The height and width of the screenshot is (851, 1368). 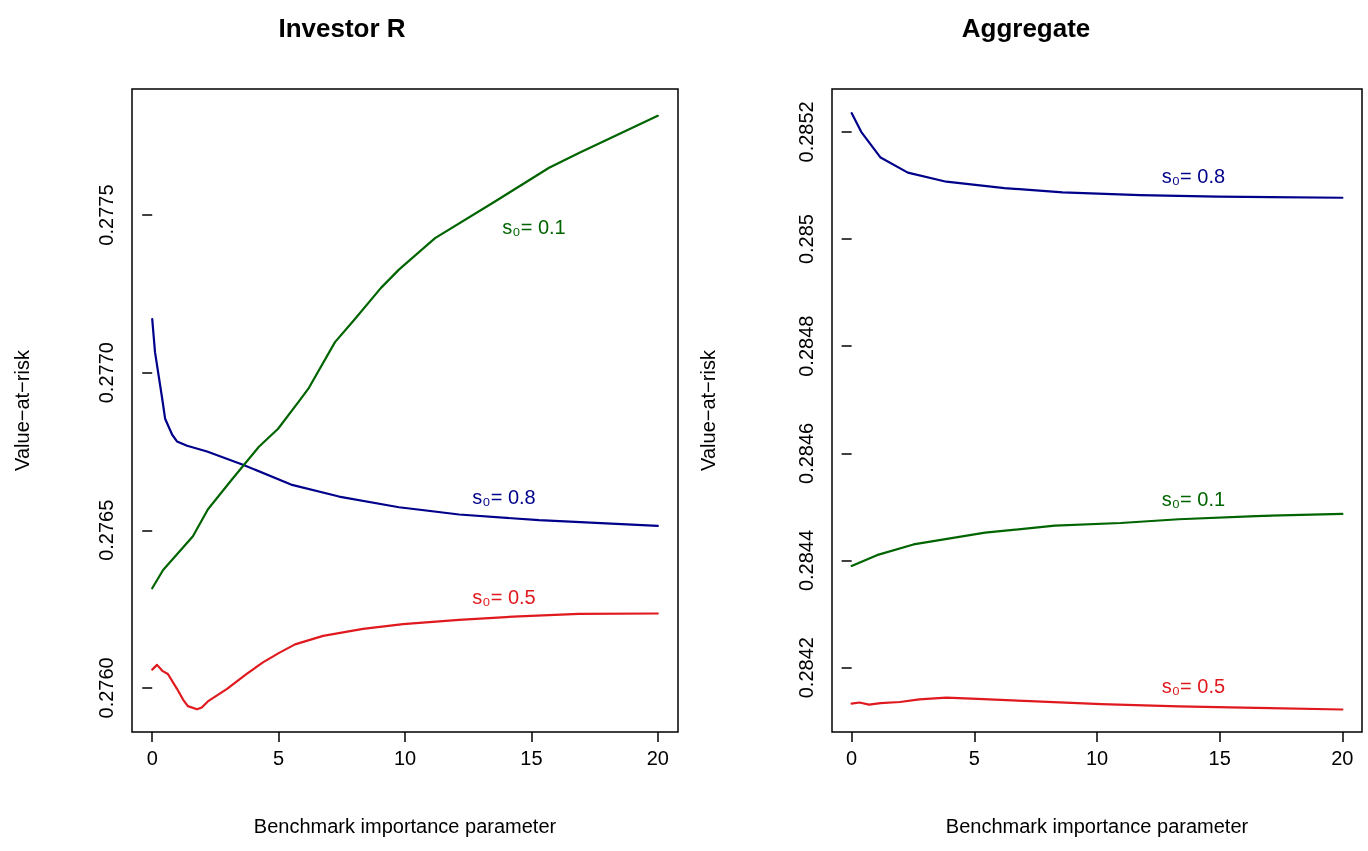 I want to click on y-tick-label: 0.2770, so click(x=106, y=373).